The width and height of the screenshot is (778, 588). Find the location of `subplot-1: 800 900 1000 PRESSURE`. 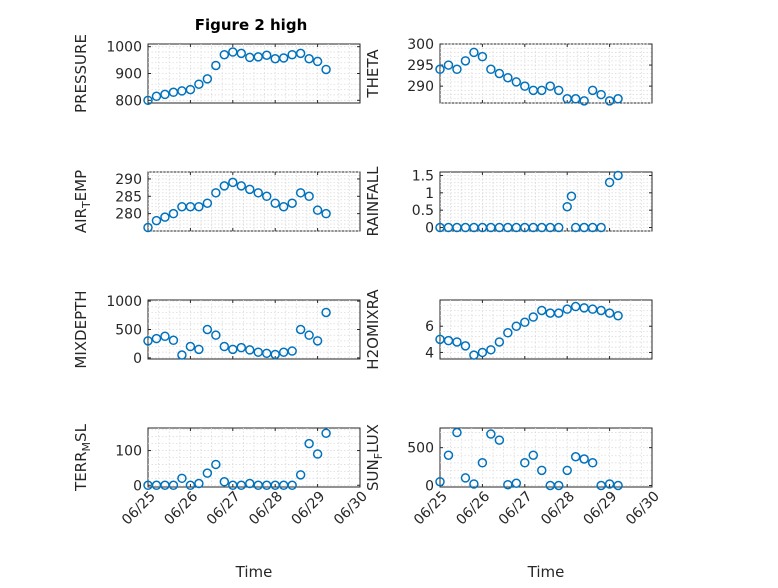

subplot-1: 800 900 1000 PRESSURE is located at coordinates (216, 73).